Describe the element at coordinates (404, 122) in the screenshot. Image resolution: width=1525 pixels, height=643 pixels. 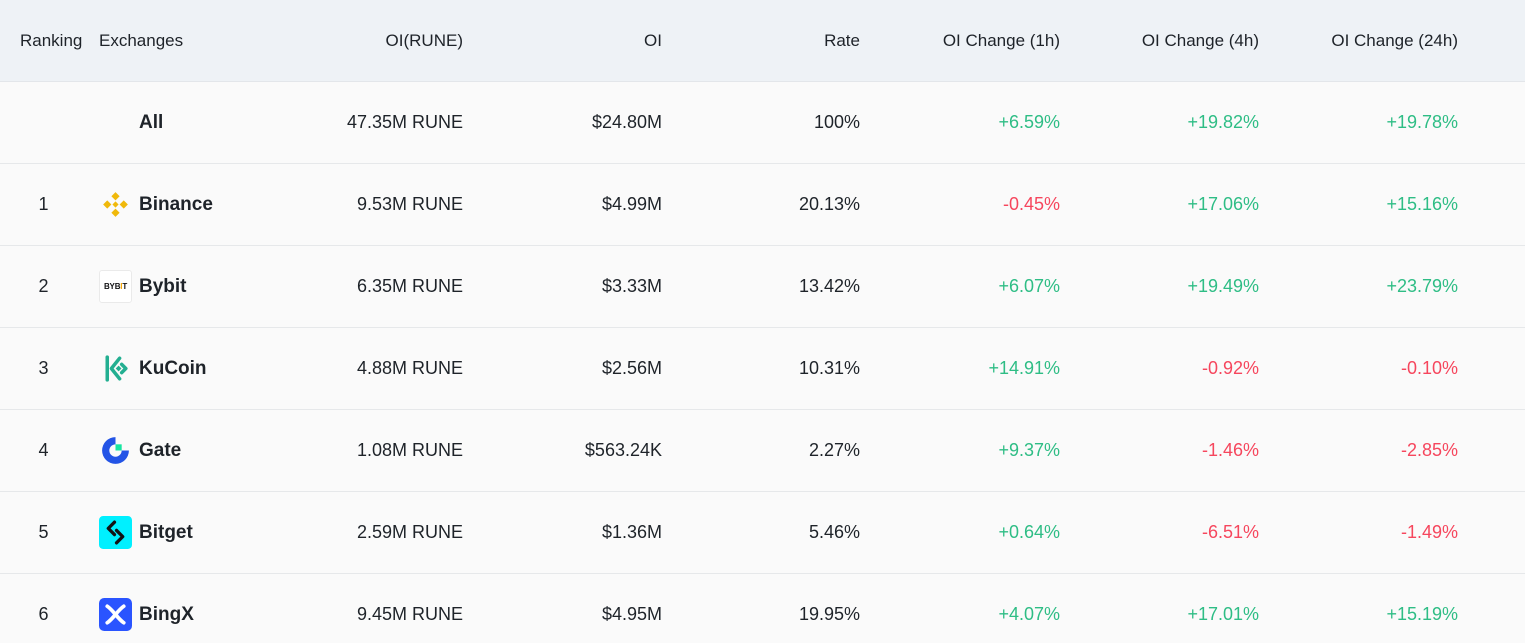
I see `oi-rune-cell: 47.35M RUNE` at that location.